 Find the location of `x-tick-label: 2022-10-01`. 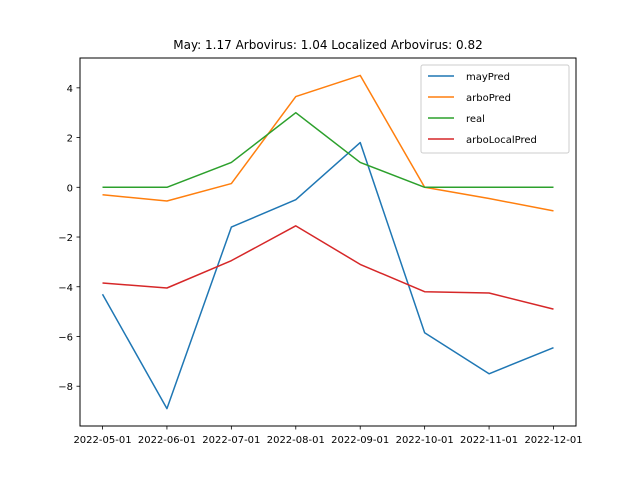

x-tick-label: 2022-10-01 is located at coordinates (425, 440).